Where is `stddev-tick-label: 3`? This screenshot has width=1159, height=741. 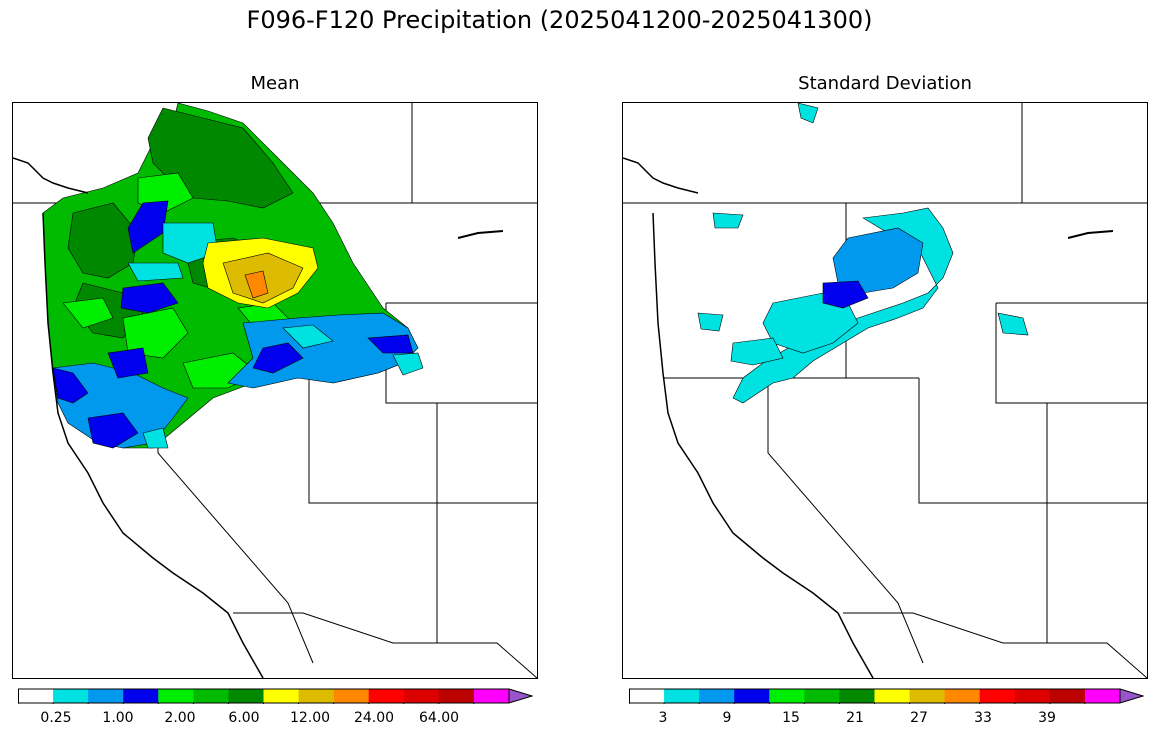
stddev-tick-label: 3 is located at coordinates (663, 718).